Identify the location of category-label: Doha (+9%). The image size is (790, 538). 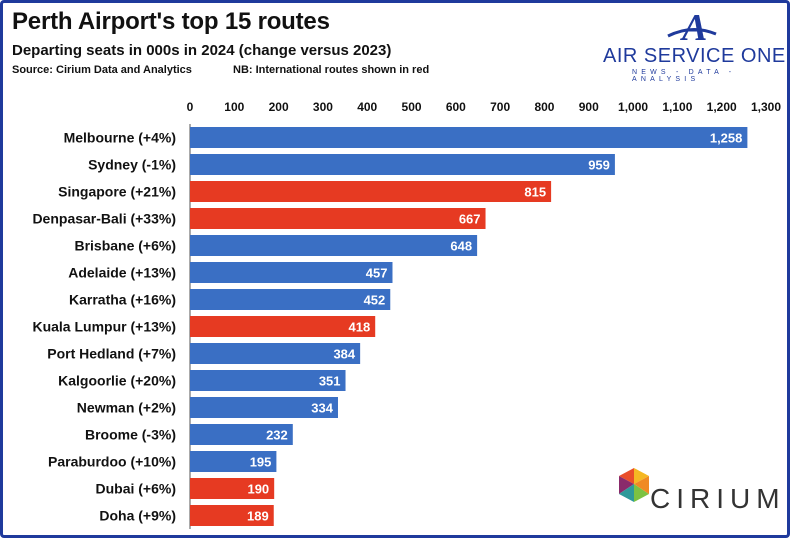
(137, 516).